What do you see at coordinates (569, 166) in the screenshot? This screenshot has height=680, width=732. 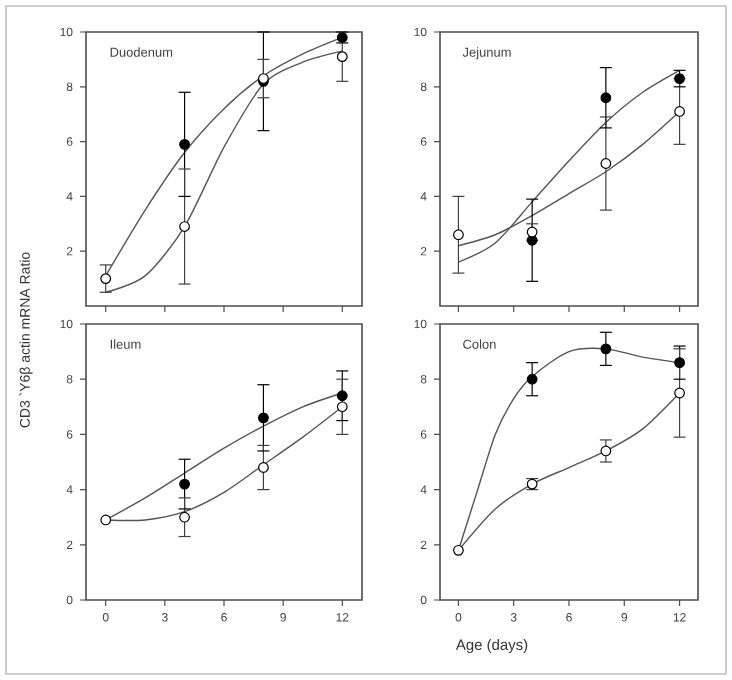 I see `line-series` at bounding box center [569, 166].